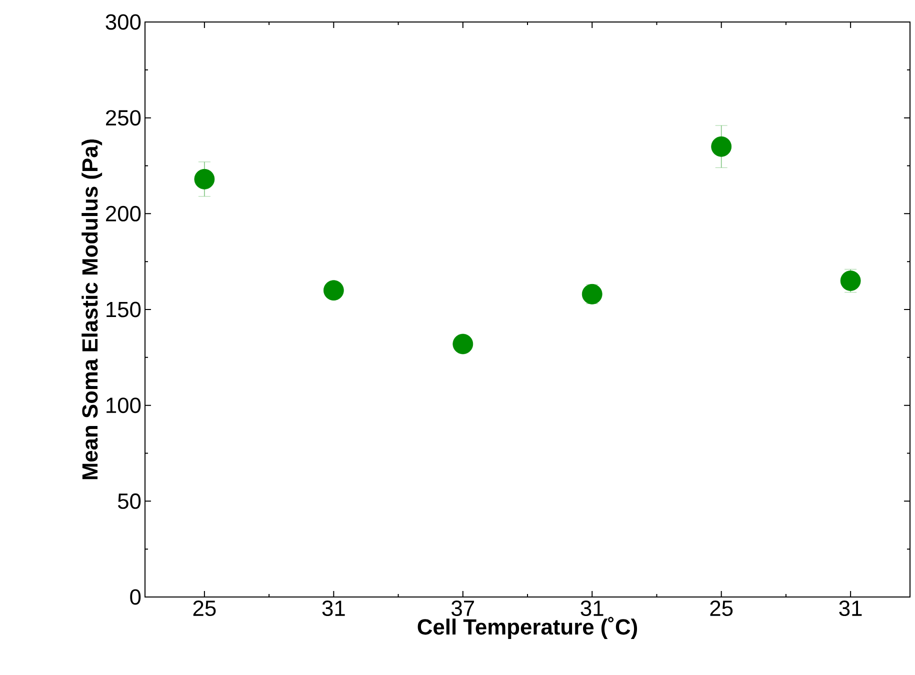 The width and height of the screenshot is (915, 675). I want to click on y-tick-label: 0, so click(135, 597).